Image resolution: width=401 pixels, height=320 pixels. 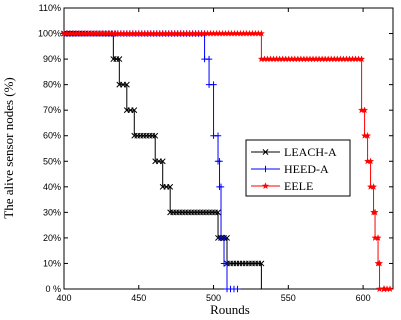 What do you see at coordinates (52, 212) in the screenshot?
I see `y-tick-label: 30%` at bounding box center [52, 212].